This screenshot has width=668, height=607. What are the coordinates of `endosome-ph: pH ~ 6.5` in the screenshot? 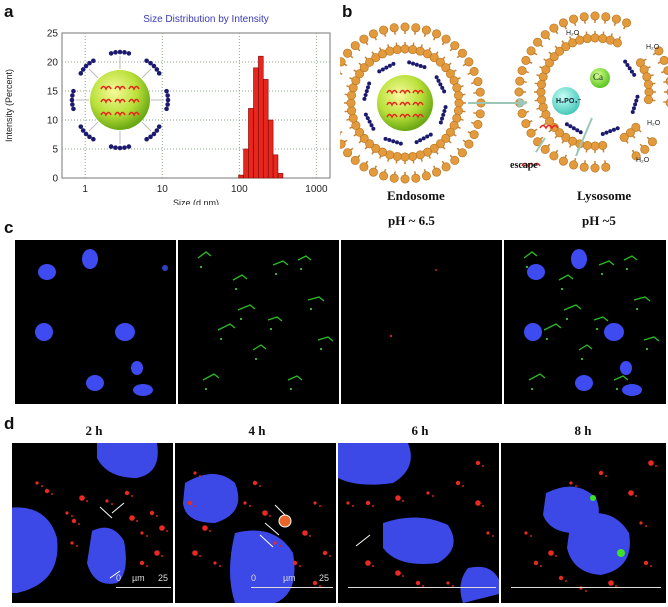 It's located at (411, 220).